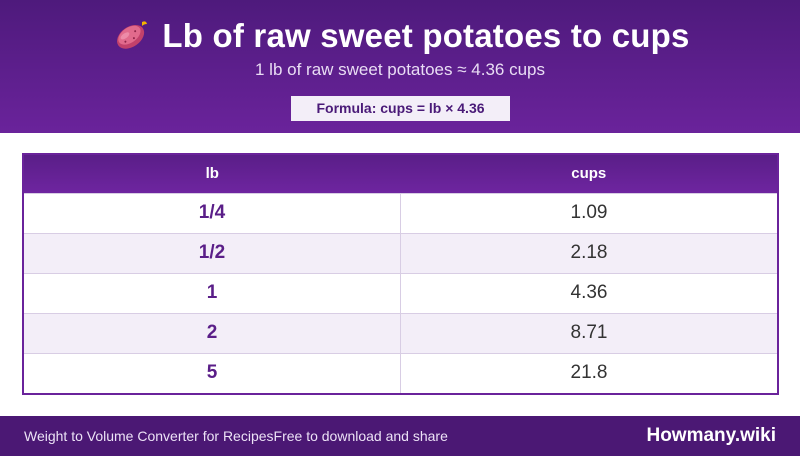  Describe the element at coordinates (132, 35) in the screenshot. I see `sweet-potato-icon` at that location.